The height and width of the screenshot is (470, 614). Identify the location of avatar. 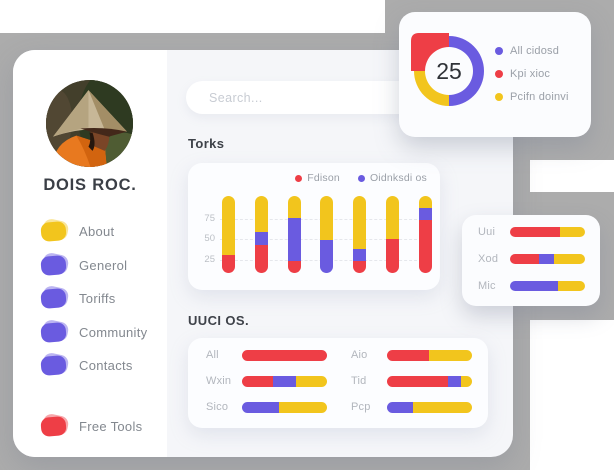
(89, 123).